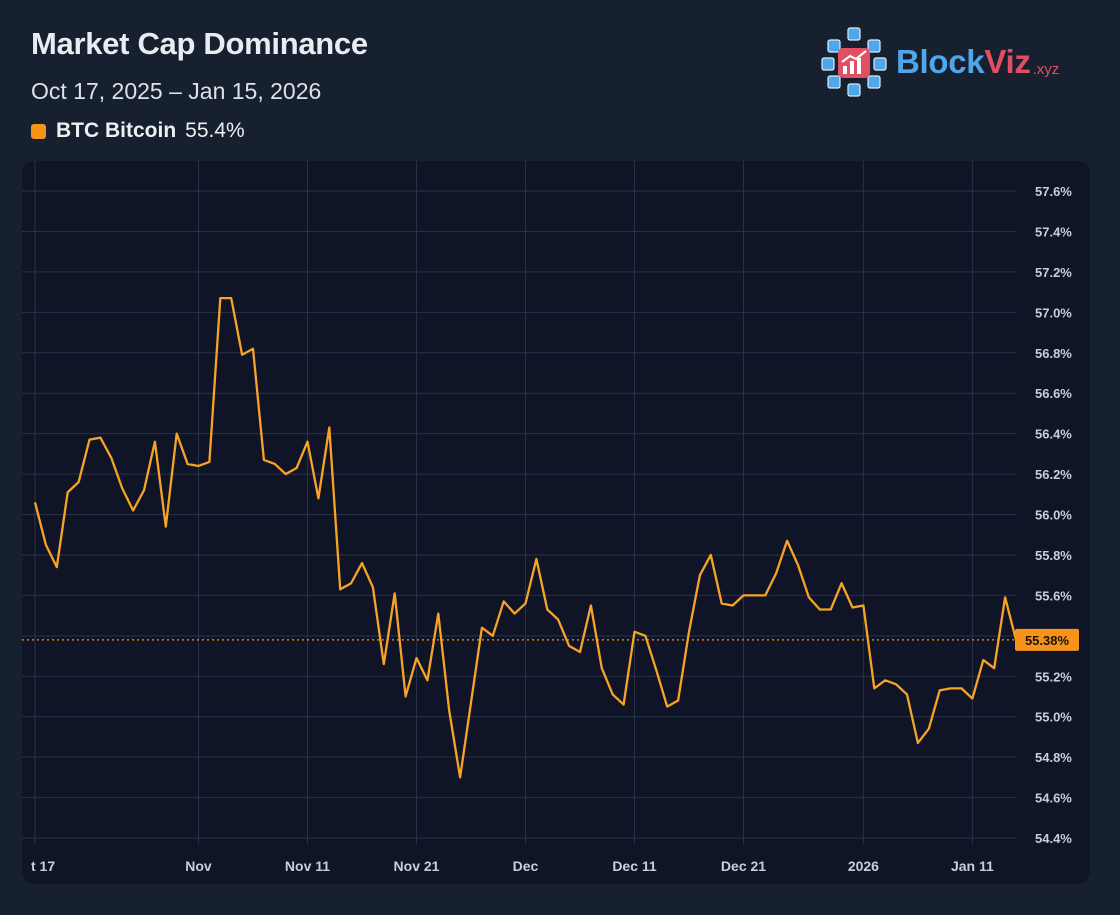 This screenshot has width=1120, height=915. What do you see at coordinates (1053, 231) in the screenshot?
I see `y-tick-label: 57.4%` at bounding box center [1053, 231].